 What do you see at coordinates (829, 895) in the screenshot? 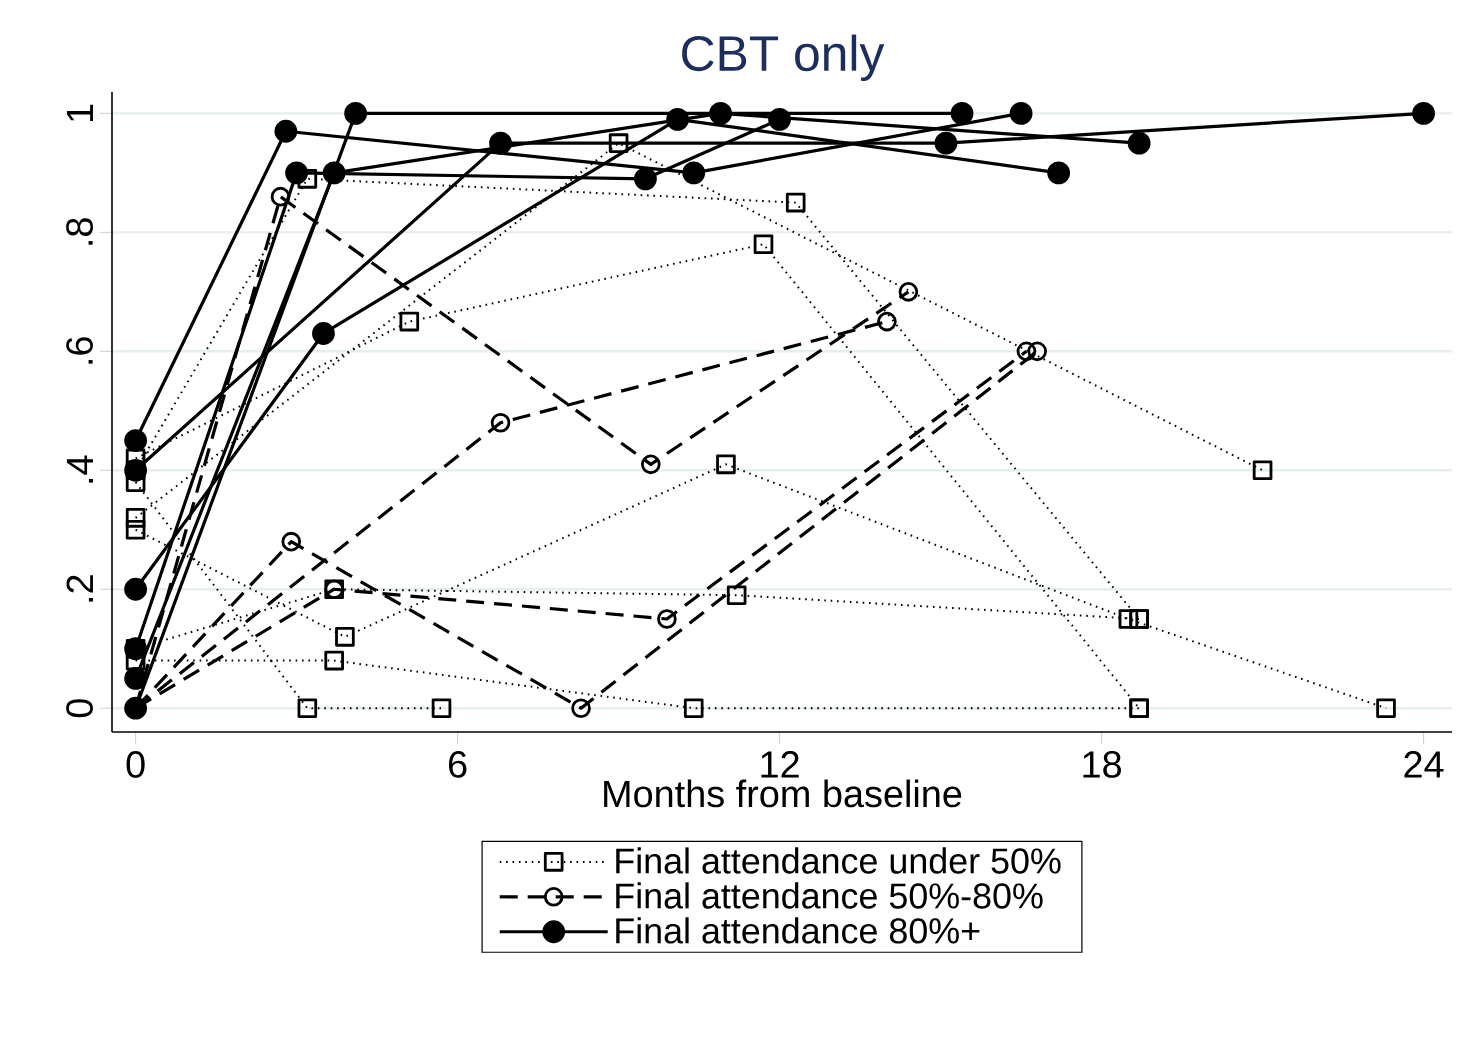
I see `legend-label: Final attendance 50%-80%` at bounding box center [829, 895].